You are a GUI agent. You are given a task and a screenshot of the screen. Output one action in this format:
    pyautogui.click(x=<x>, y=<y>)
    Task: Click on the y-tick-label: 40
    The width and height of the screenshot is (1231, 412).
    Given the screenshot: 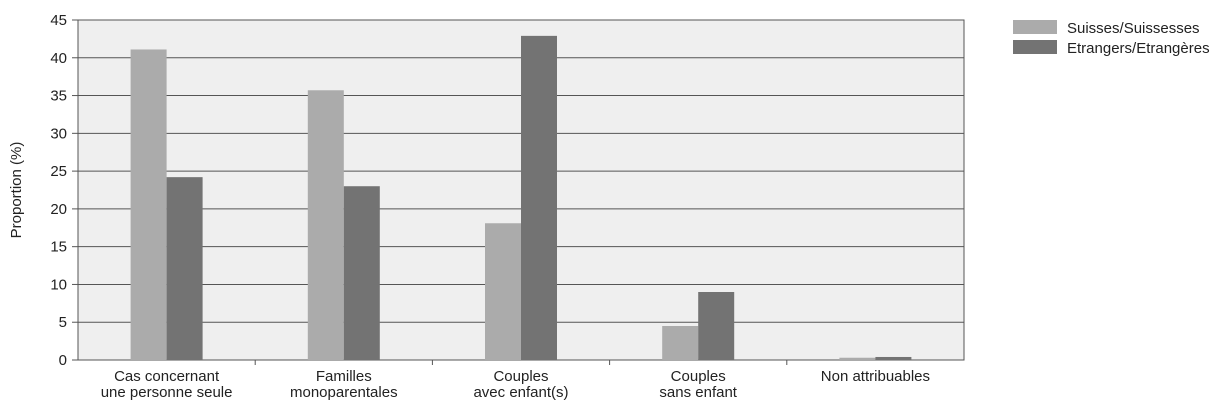 What is the action you would take?
    pyautogui.click(x=58, y=58)
    